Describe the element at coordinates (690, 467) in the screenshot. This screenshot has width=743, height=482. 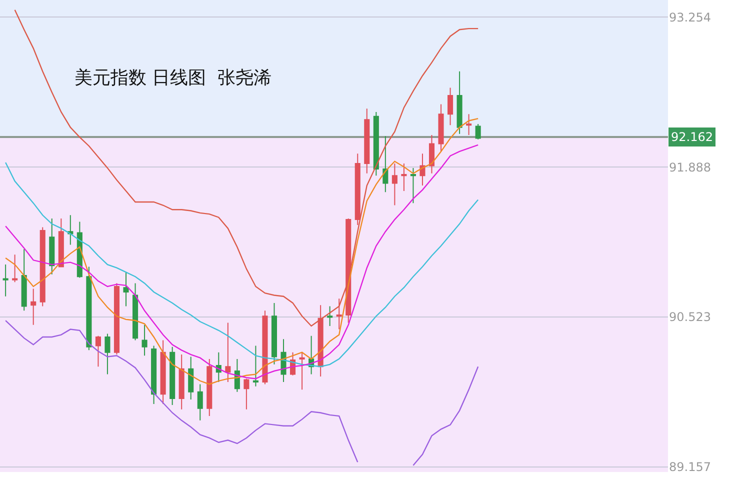
I see `y-tick-label: 89.157` at that location.